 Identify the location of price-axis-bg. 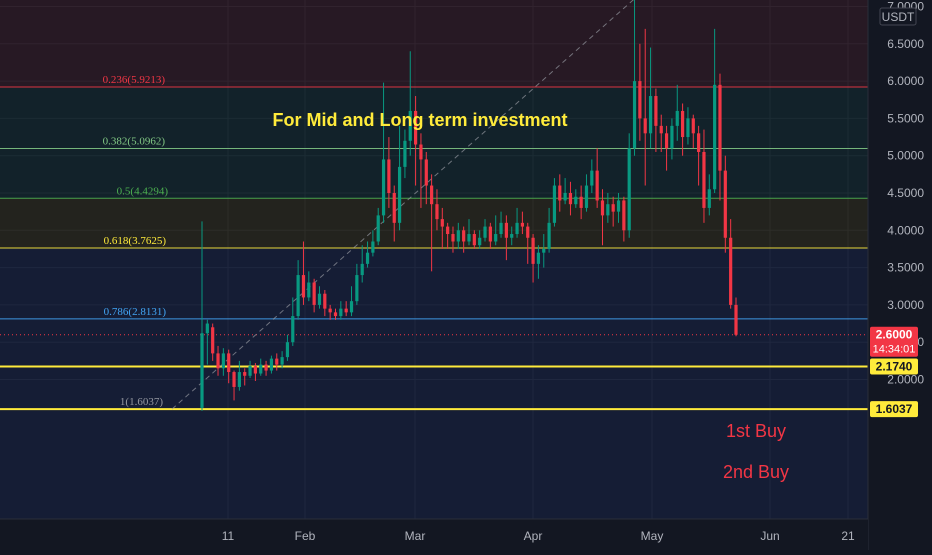
(900, 275).